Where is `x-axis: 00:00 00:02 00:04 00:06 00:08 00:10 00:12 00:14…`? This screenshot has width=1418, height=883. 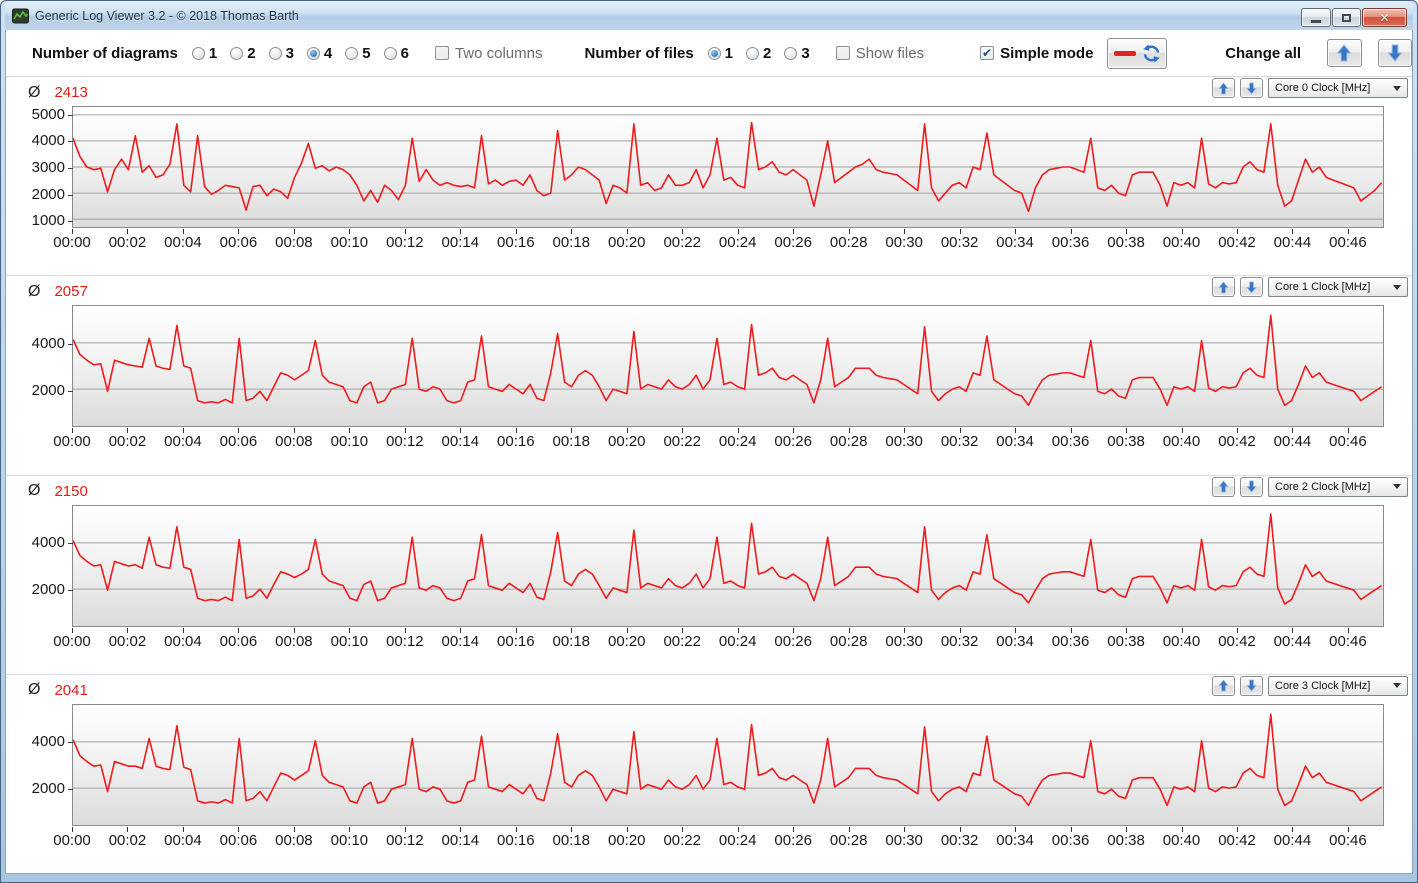
x-axis: 00:00 00:02 00:04 00:06 00:08 00:10 00:12 00:14… is located at coordinates (718, 839).